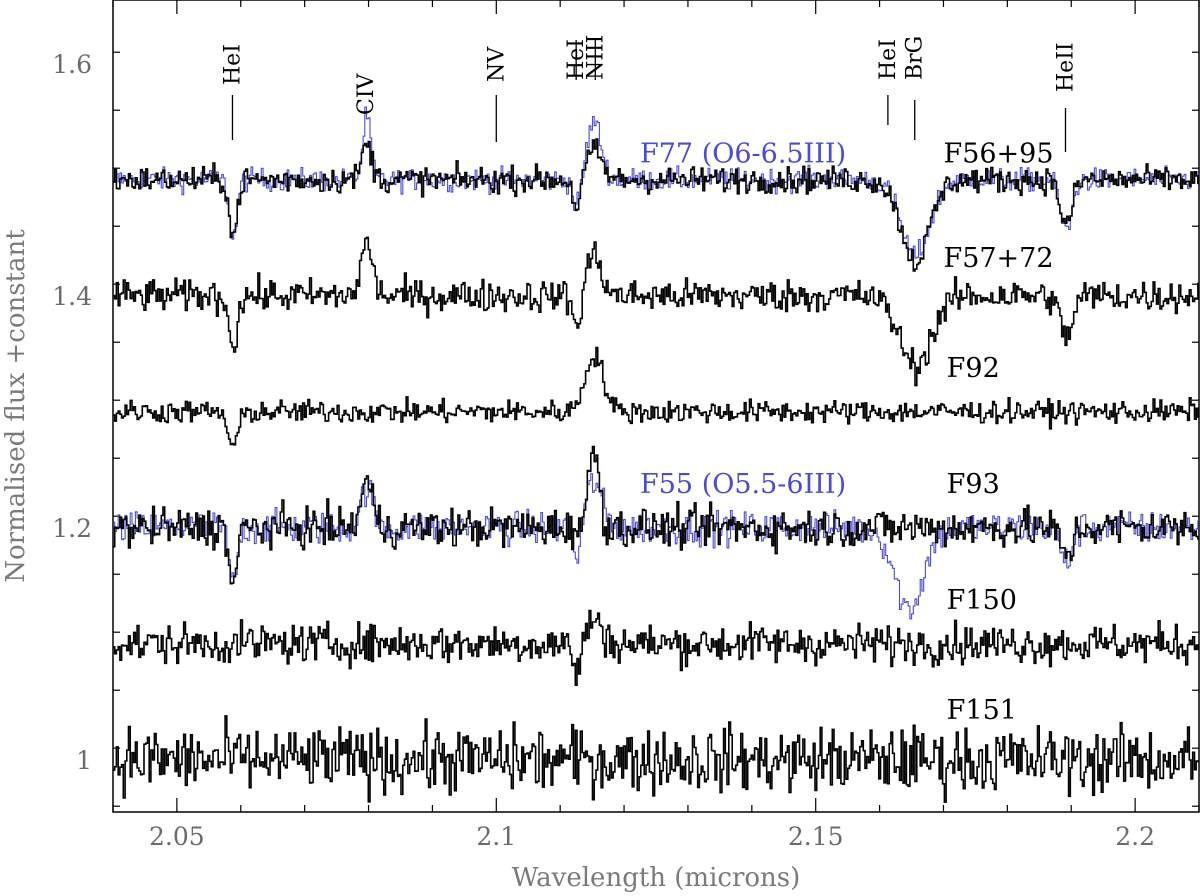 The height and width of the screenshot is (896, 1200). Describe the element at coordinates (72, 412) in the screenshot. I see `y-tick-labels: 1 1.2 1.4 1.6` at that location.